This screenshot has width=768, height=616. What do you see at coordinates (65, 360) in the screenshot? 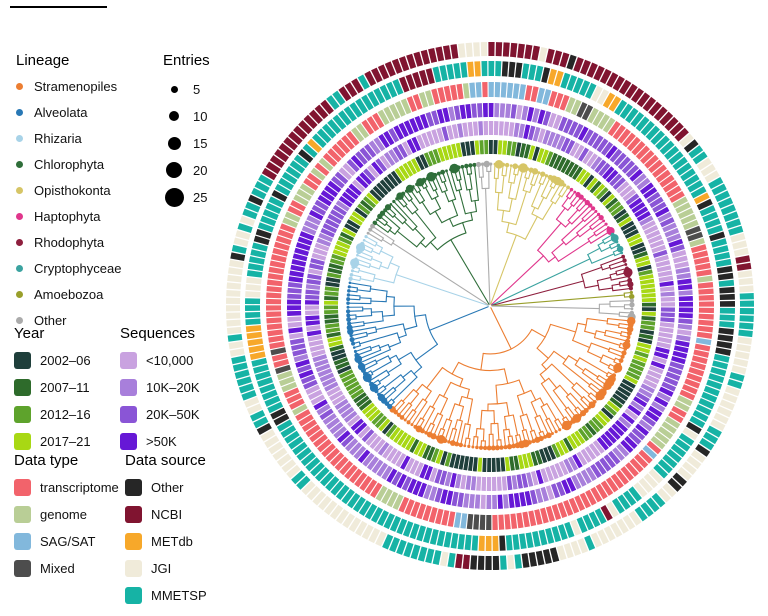
I see `year-item-label: 2002–06` at bounding box center [65, 360].